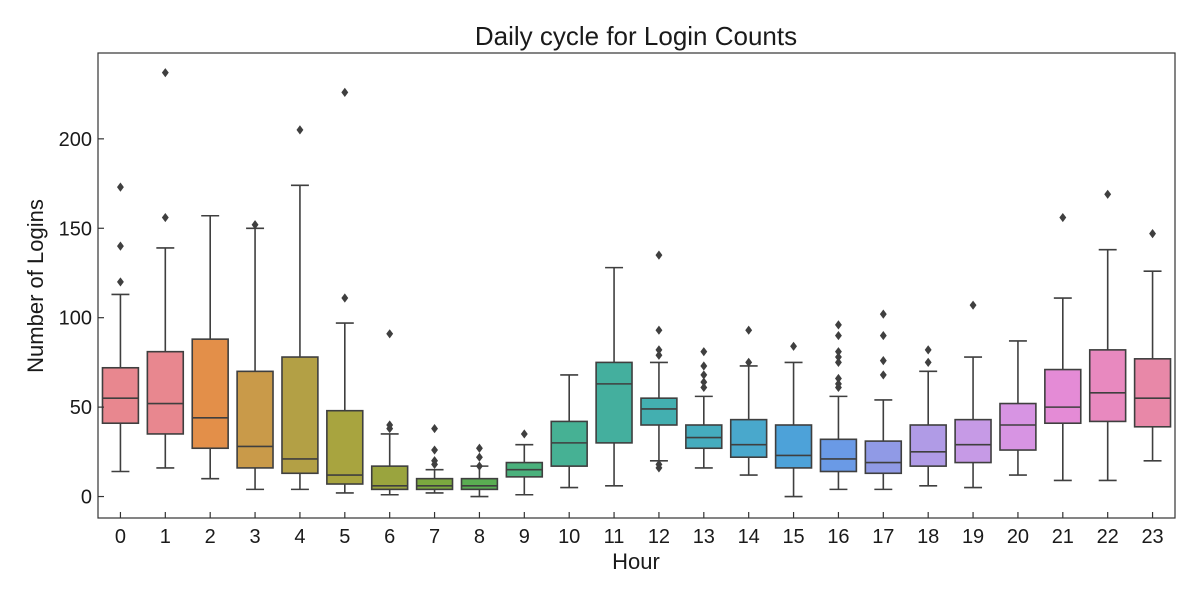  I want to click on y-tick-label: 100, so click(75, 319).